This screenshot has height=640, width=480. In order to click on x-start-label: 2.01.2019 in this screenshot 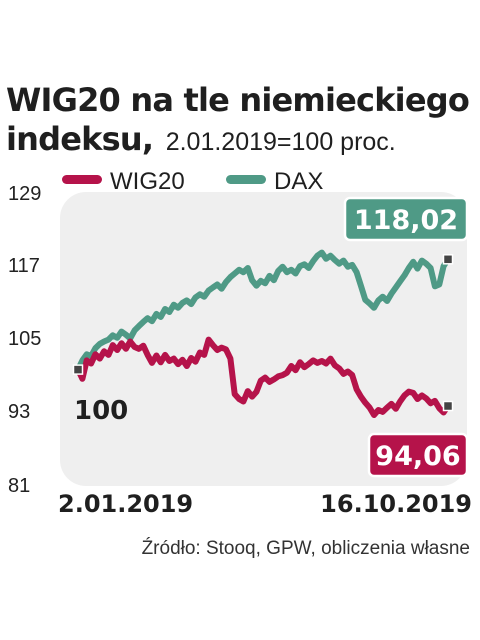, I will do `click(125, 504)`.